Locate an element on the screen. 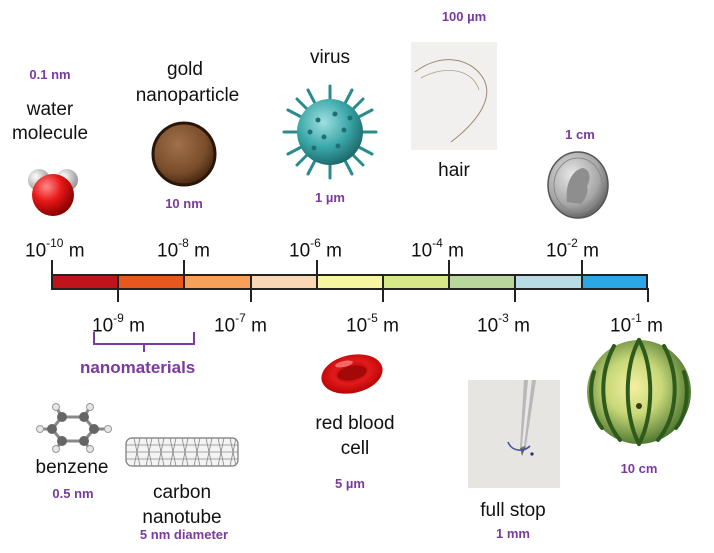 The width and height of the screenshot is (714, 553). gold-label-line2: nanoparticle is located at coordinates (187, 95).